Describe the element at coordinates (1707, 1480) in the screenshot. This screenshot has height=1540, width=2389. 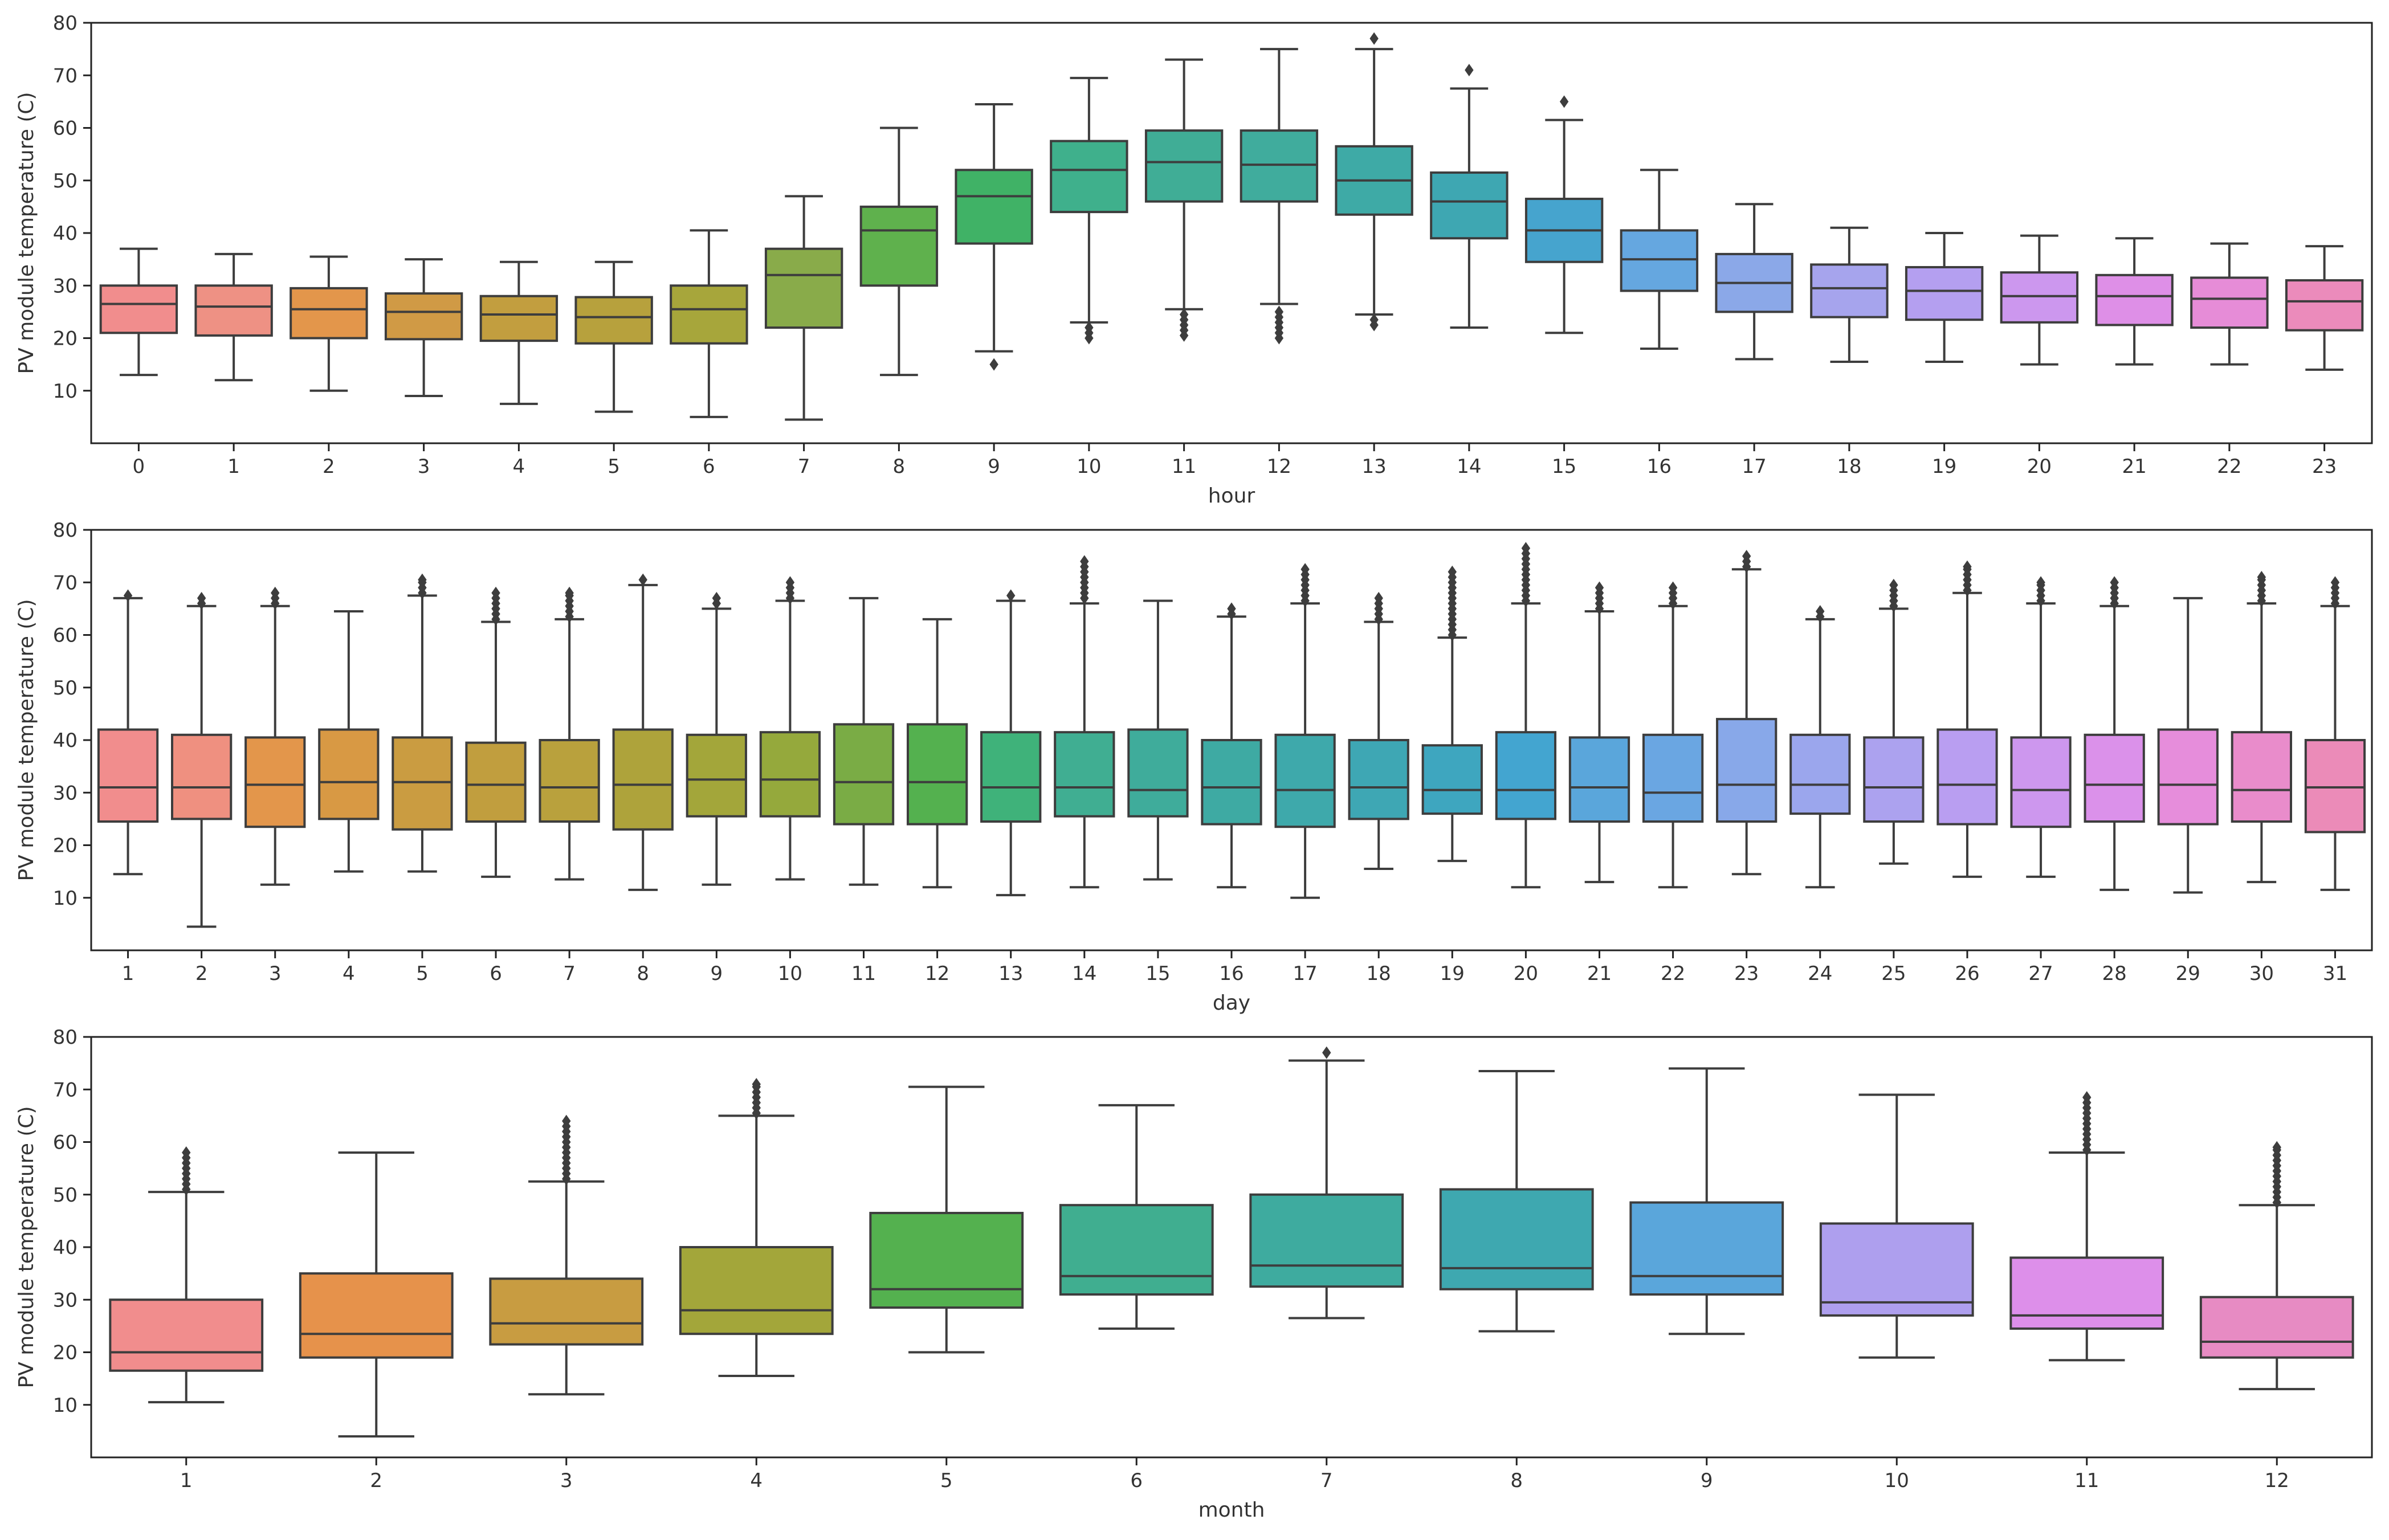
I see `x-tick-label: 9` at that location.